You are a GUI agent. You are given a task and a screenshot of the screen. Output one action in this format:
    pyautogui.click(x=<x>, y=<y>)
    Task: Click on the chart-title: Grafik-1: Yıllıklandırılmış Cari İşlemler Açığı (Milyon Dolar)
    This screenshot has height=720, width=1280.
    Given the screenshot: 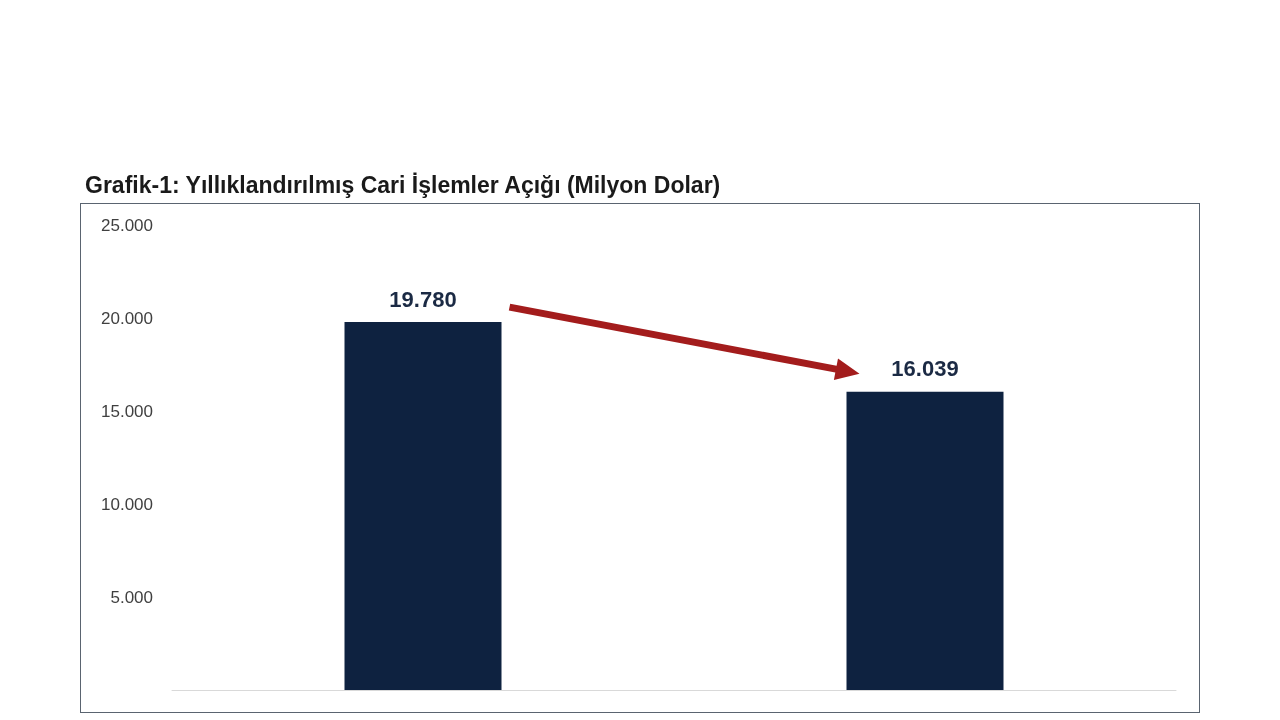 What is the action you would take?
    pyautogui.click(x=403, y=184)
    